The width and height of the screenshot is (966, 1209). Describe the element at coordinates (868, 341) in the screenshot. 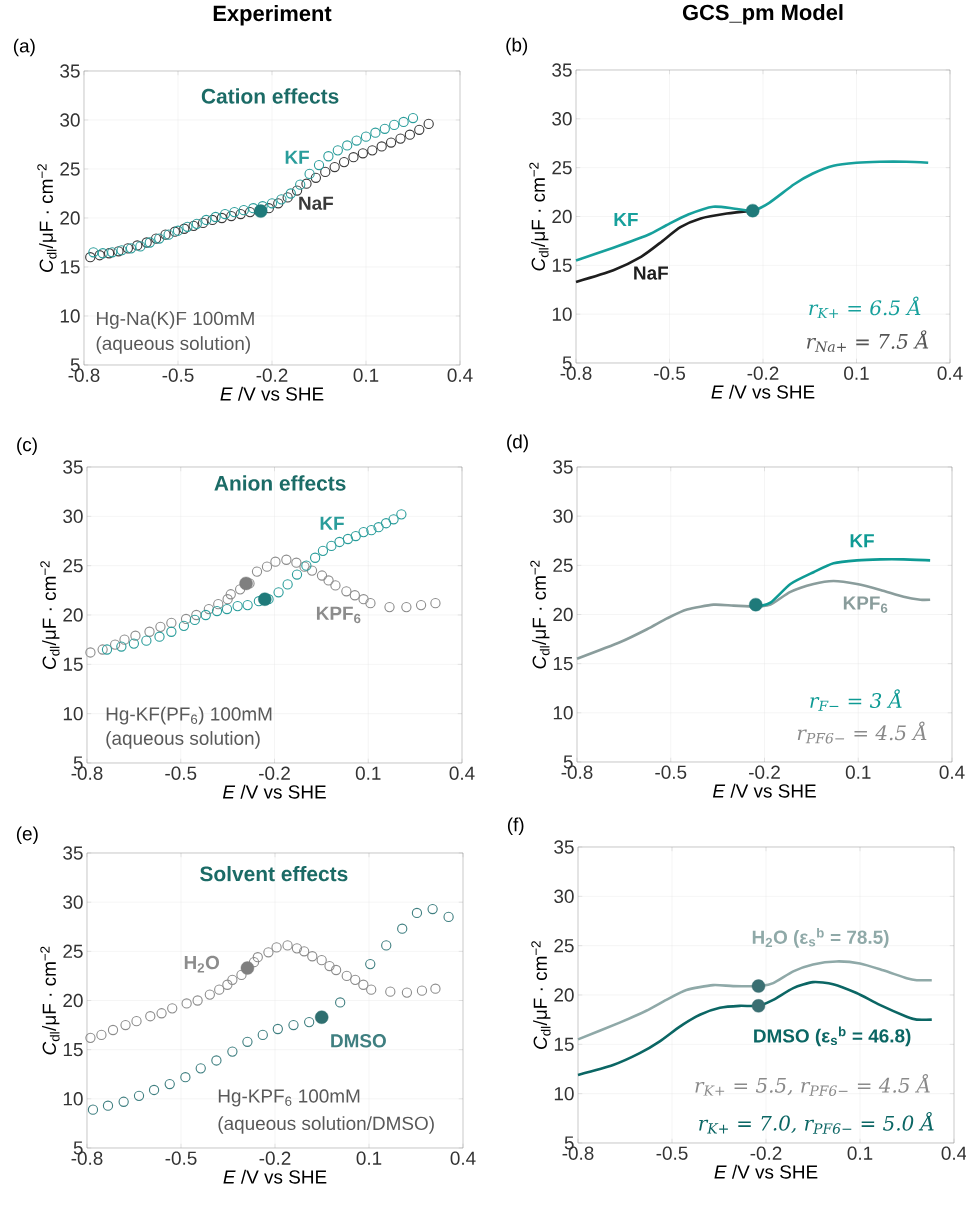

I see `annotation: r$_{Na+}$ = 7.5 Å` at that location.